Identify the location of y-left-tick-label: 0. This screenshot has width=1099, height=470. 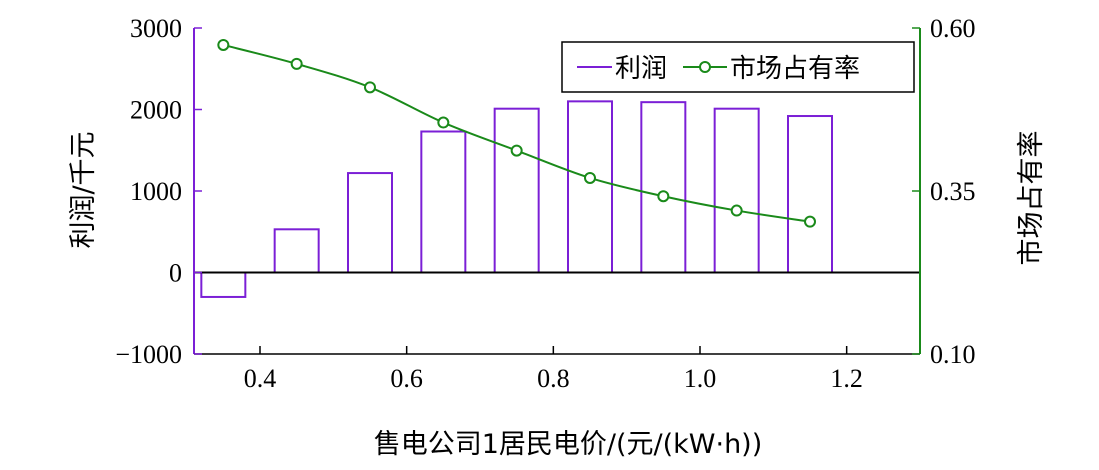
(175, 273).